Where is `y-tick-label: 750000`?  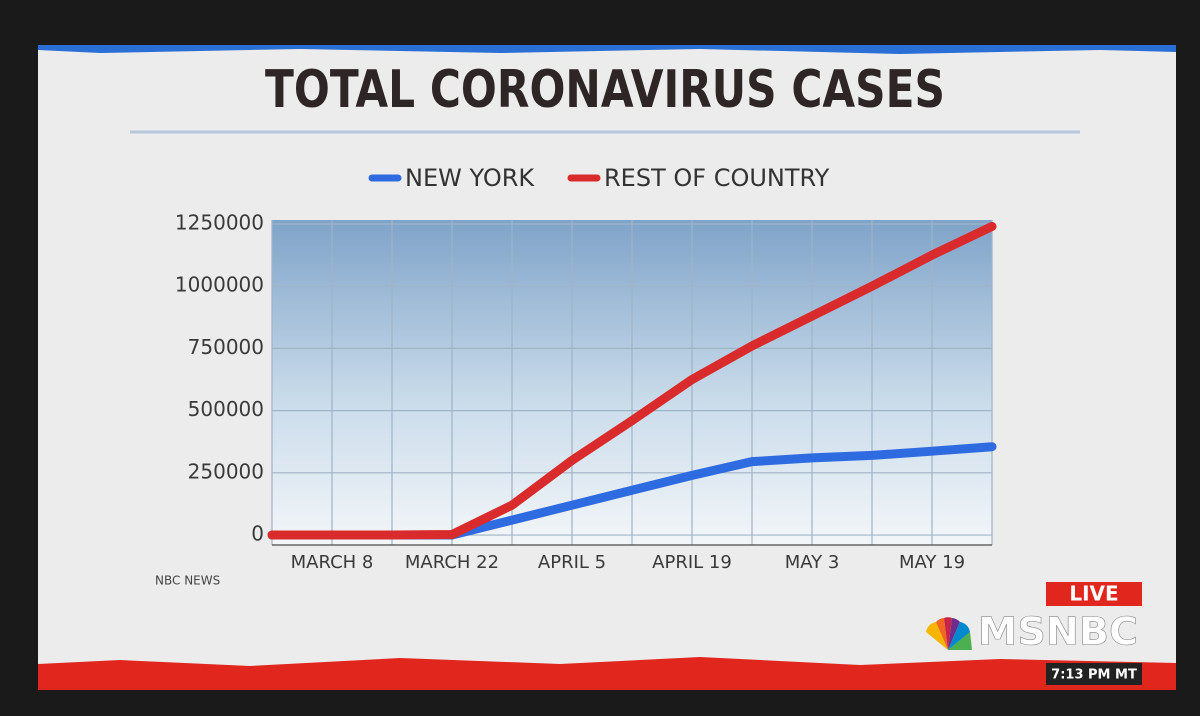 y-tick-label: 750000 is located at coordinates (226, 347).